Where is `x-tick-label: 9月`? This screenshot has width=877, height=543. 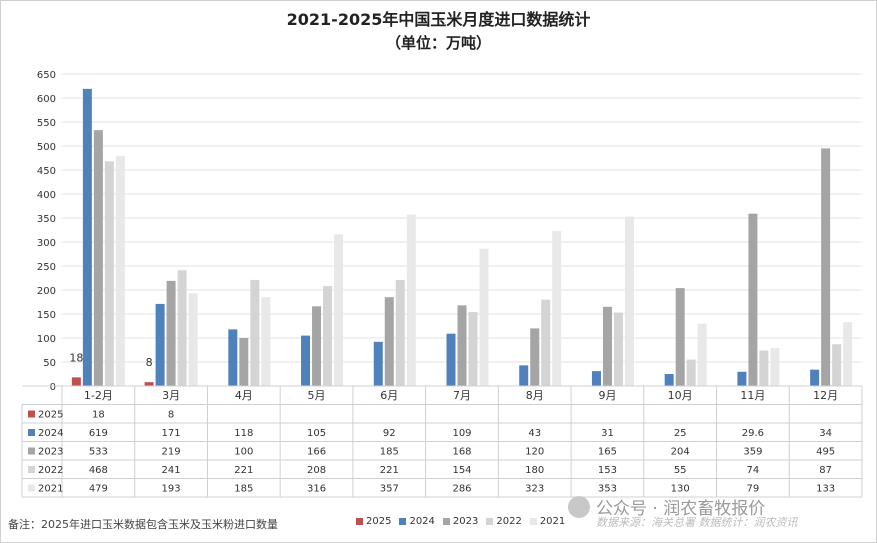
x-tick-label: 9月 is located at coordinates (607, 395).